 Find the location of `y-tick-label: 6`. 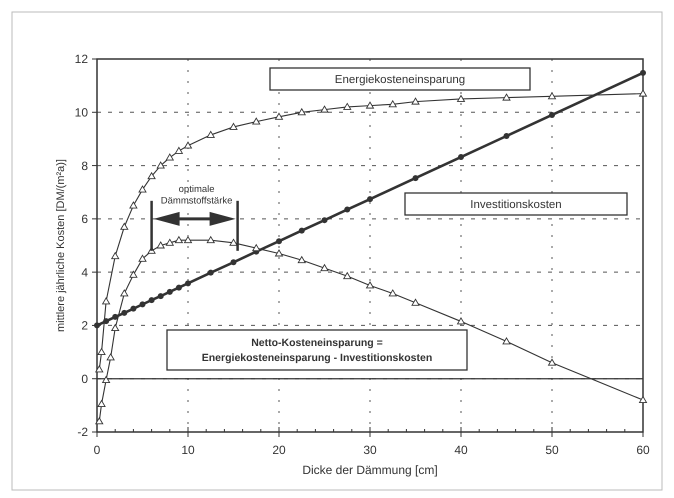

y-tick-label: 6 is located at coordinates (84, 219).